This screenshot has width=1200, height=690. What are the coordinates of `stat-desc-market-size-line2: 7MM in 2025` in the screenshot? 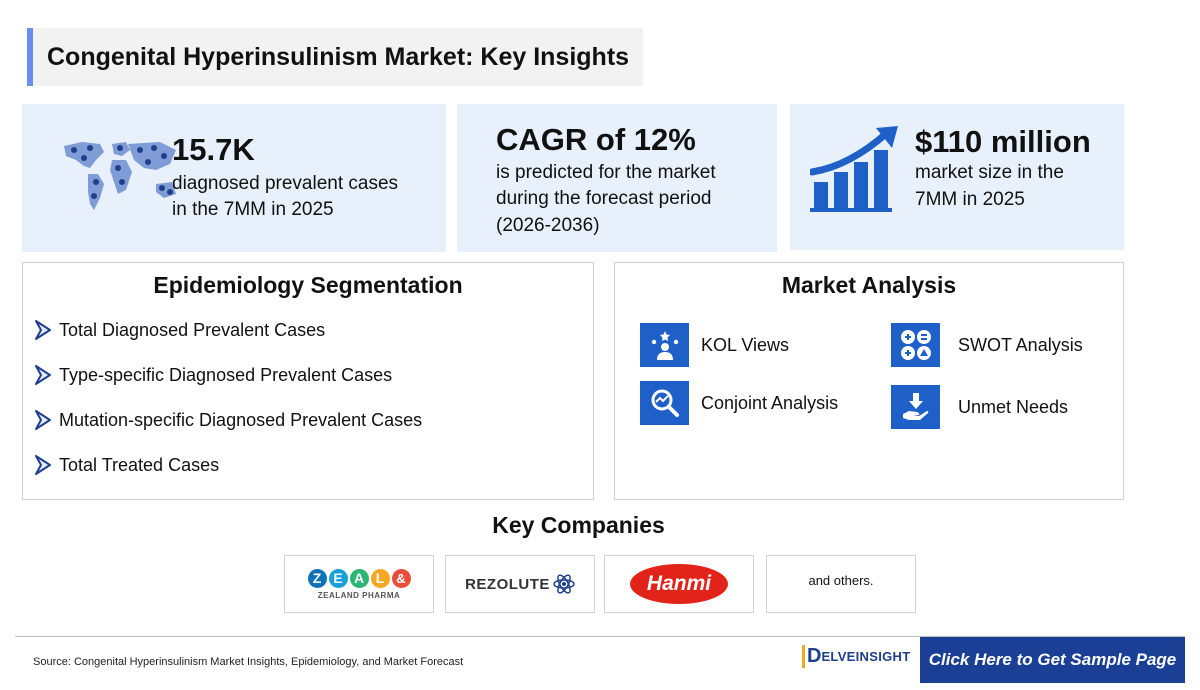 It's located at (970, 199).